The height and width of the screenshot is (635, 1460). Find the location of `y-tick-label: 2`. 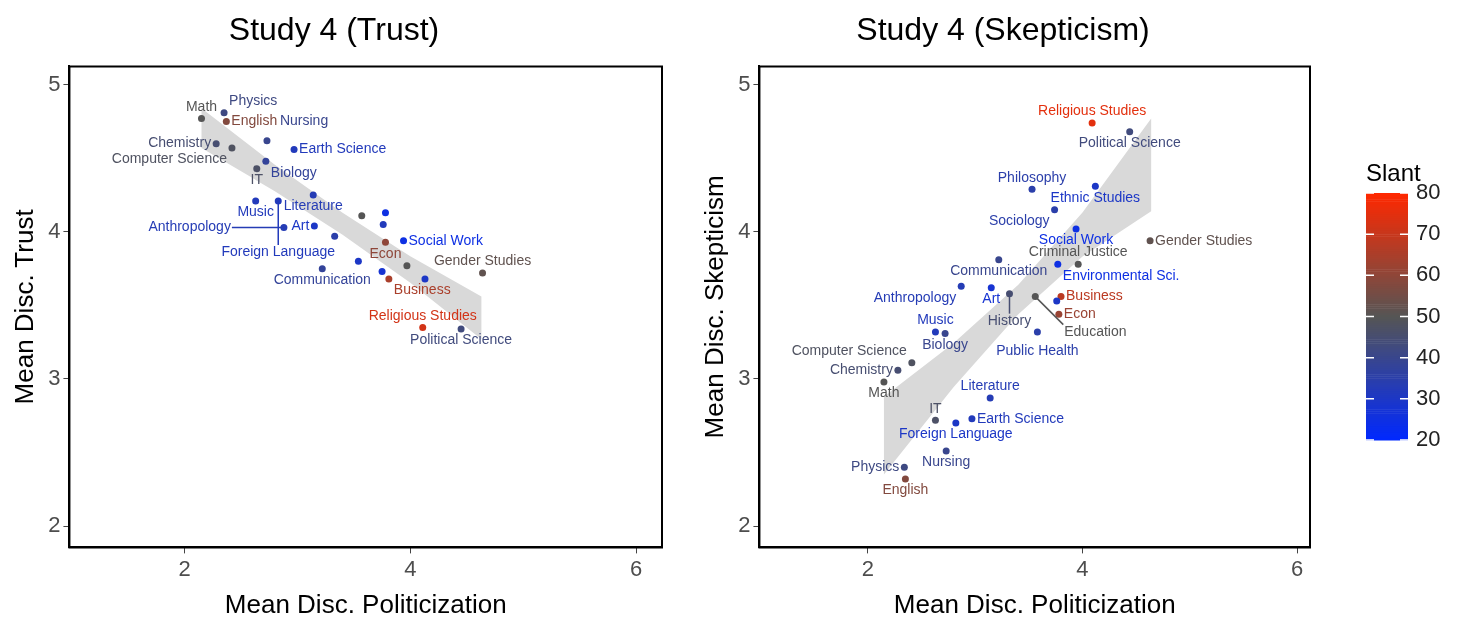

y-tick-label: 2 is located at coordinates (744, 525).